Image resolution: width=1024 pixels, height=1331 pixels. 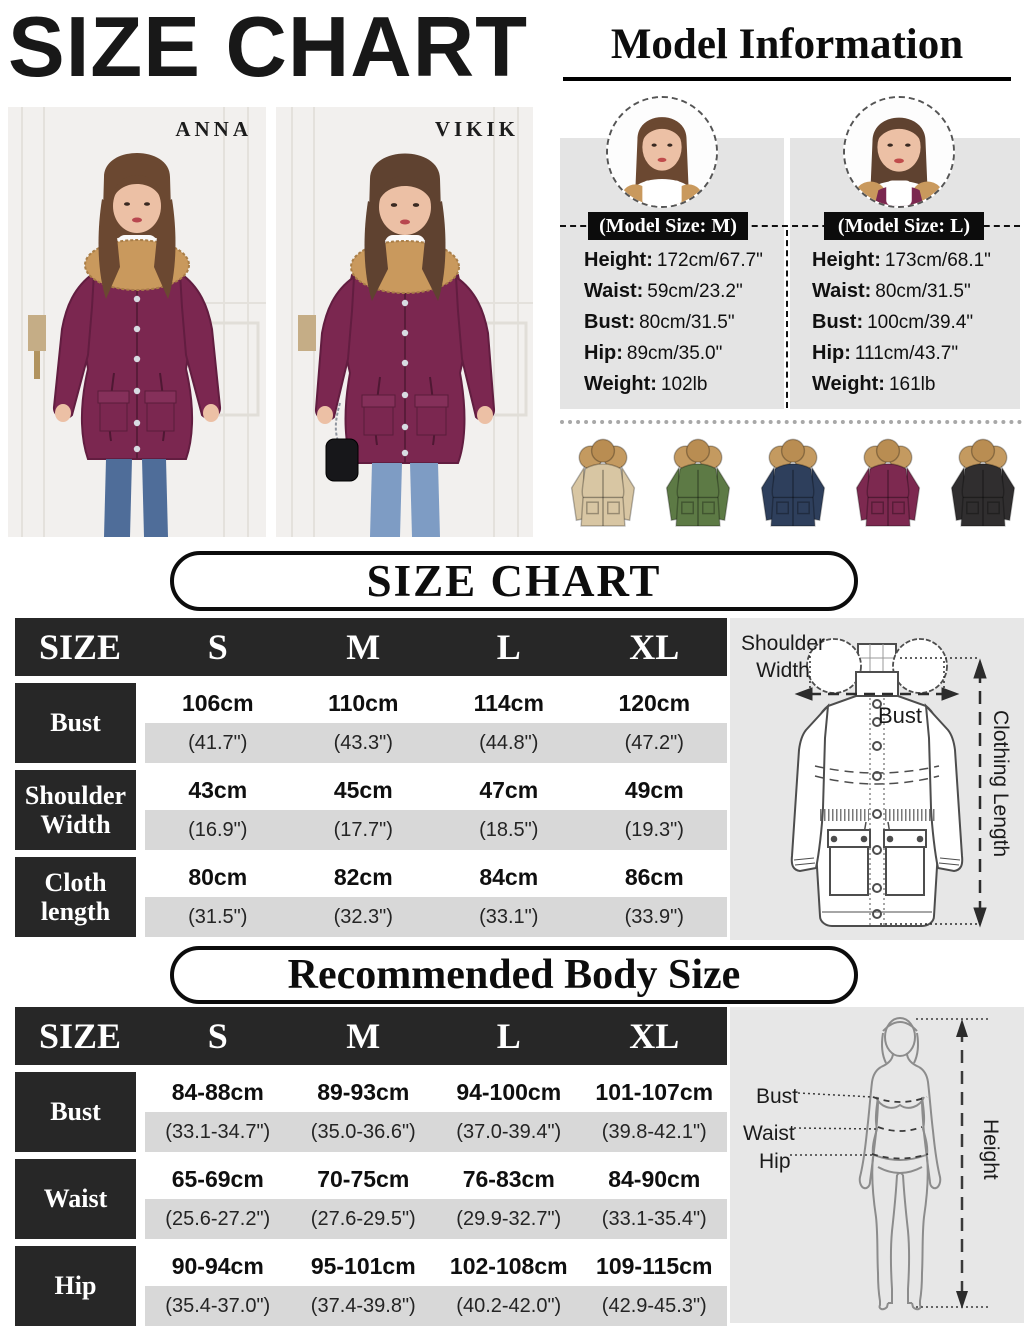 I want to click on model-stat-label: Weight:, so click(x=848, y=384).